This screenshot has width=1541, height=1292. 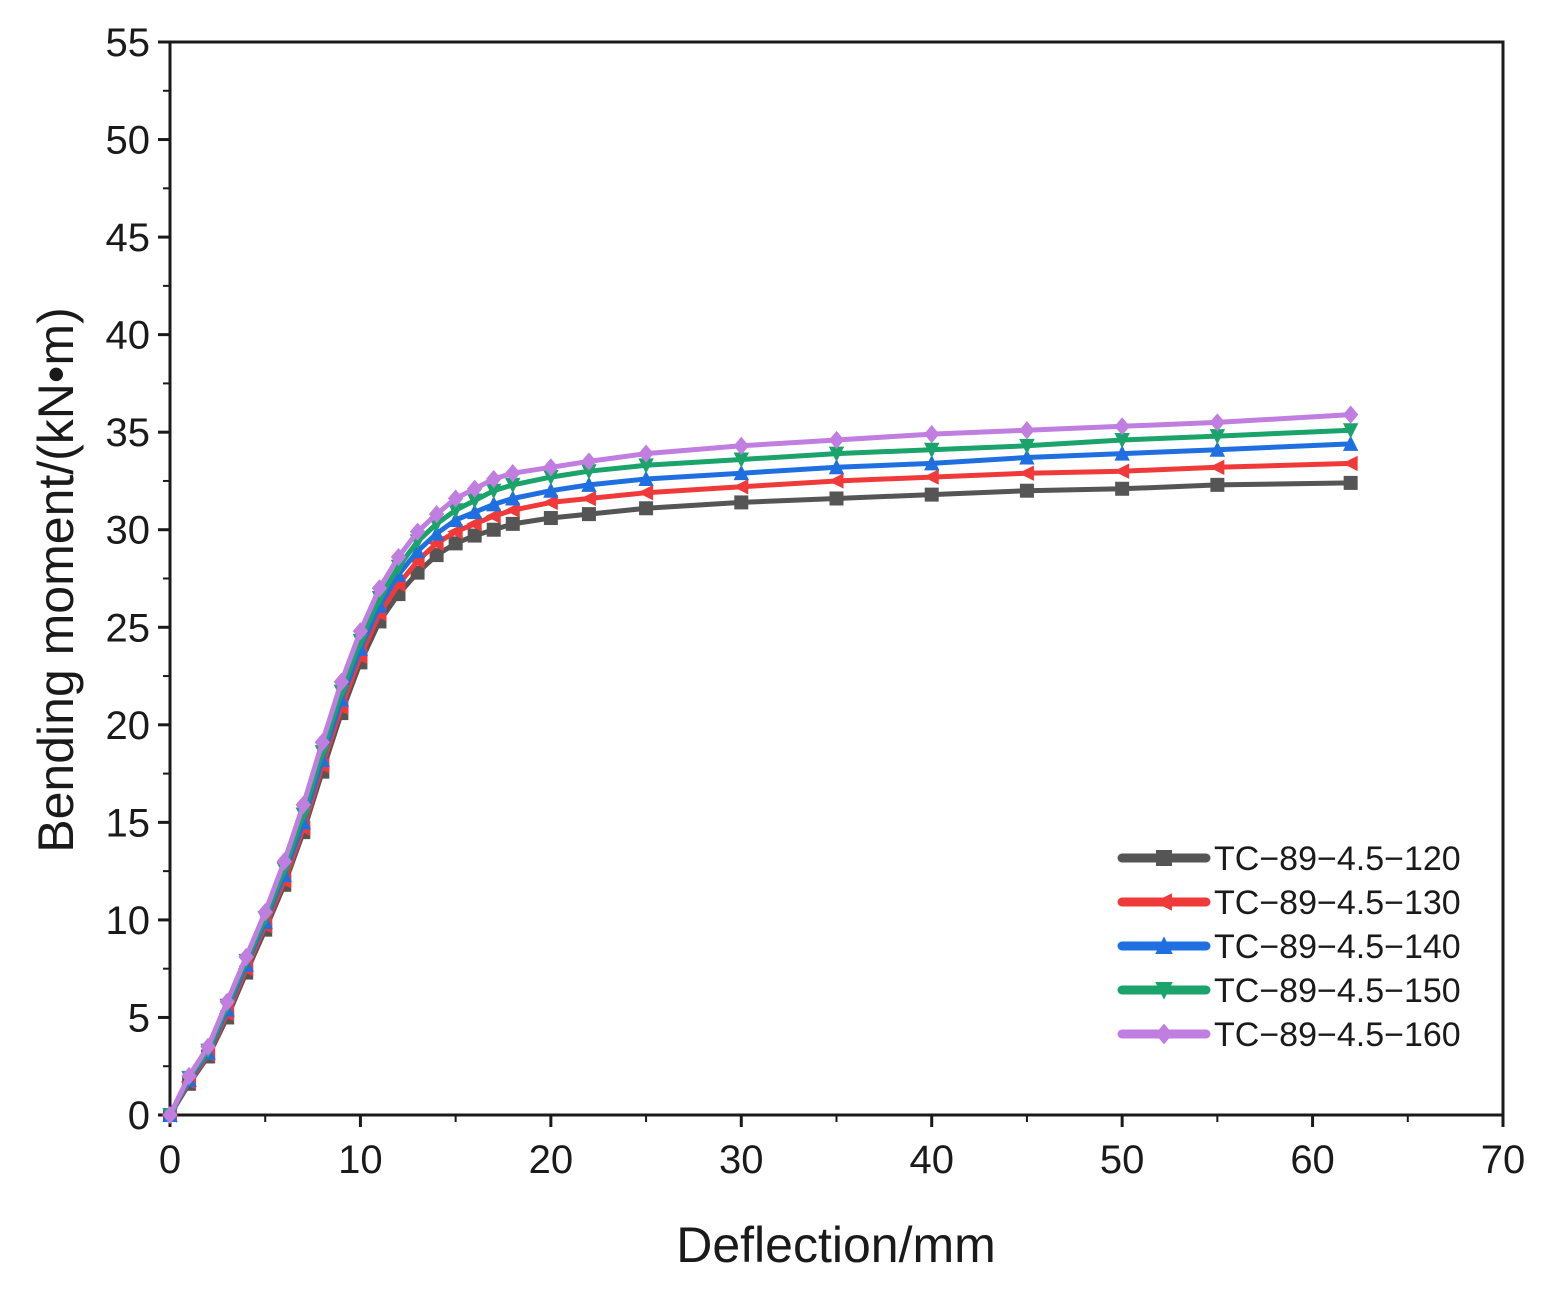 I want to click on legend-item: TC−89−4.5−130, so click(x=1289, y=903).